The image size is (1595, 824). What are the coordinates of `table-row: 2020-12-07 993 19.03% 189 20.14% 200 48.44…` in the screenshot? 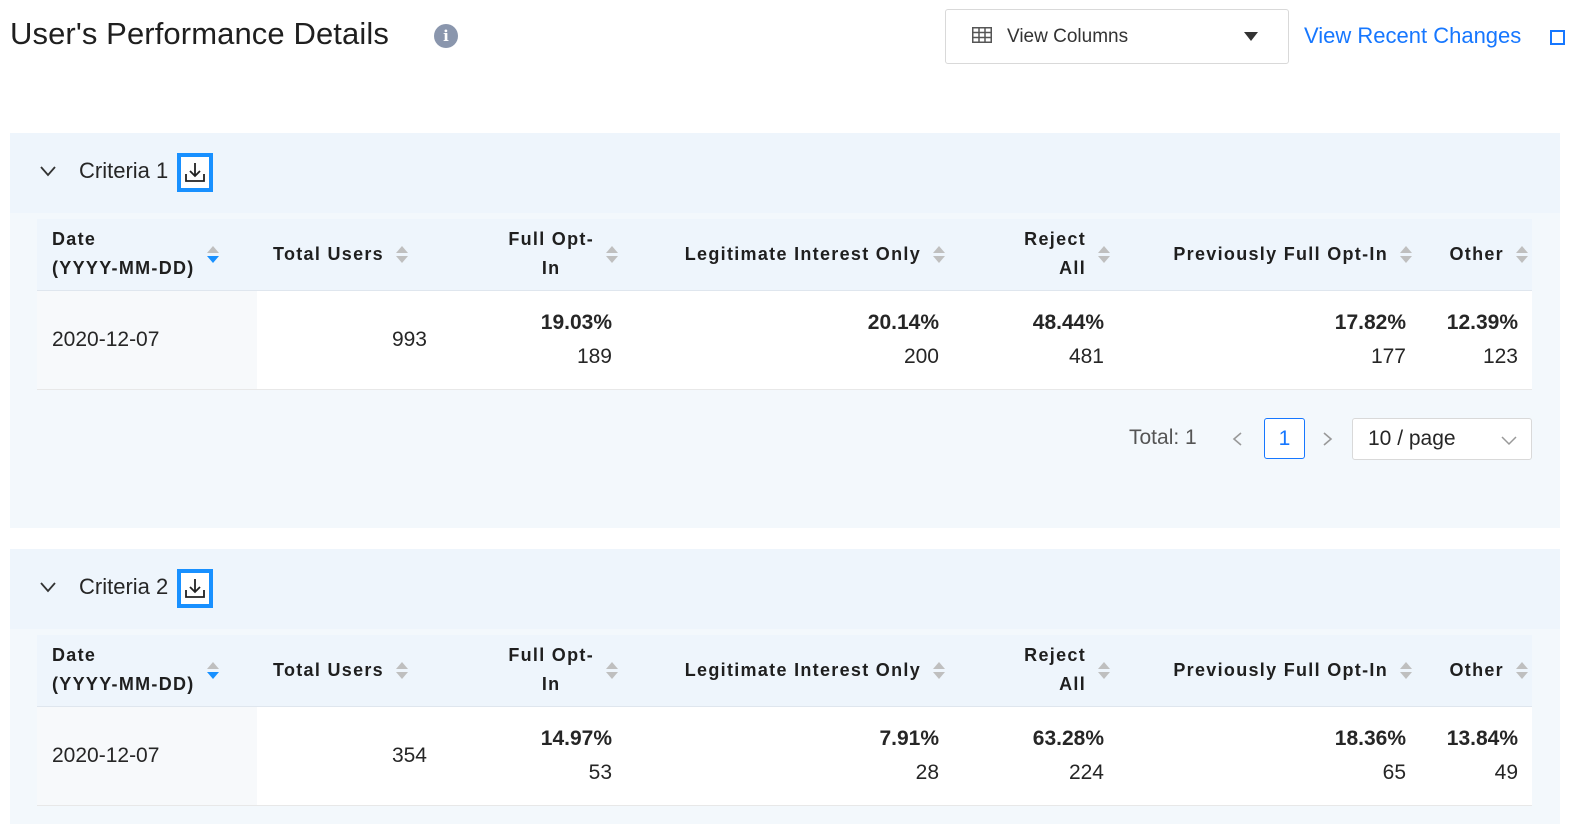 It's located at (784, 340).